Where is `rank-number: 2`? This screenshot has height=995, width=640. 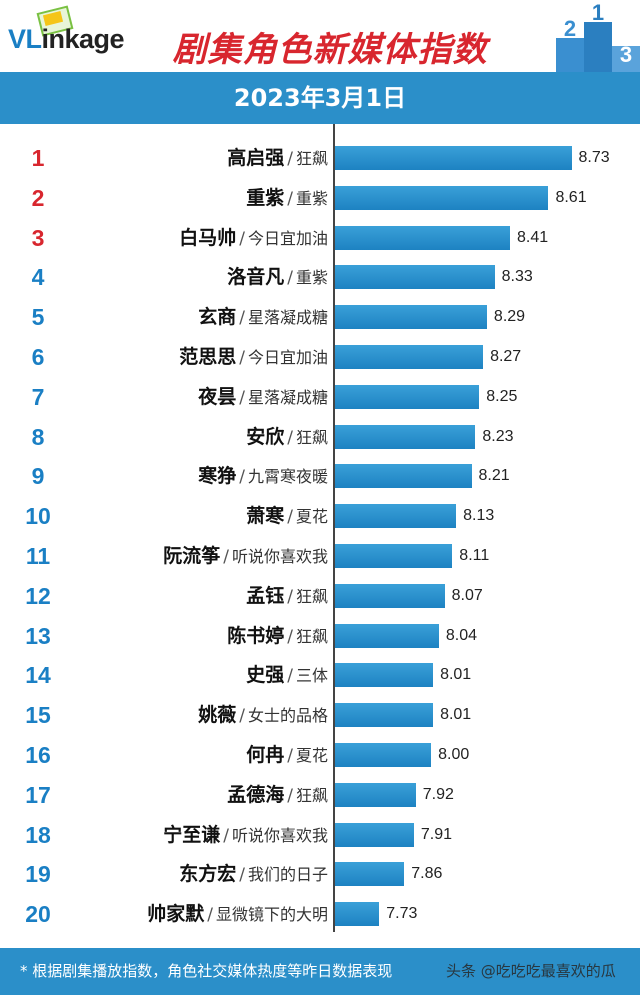
rank-number: 2 is located at coordinates (38, 197).